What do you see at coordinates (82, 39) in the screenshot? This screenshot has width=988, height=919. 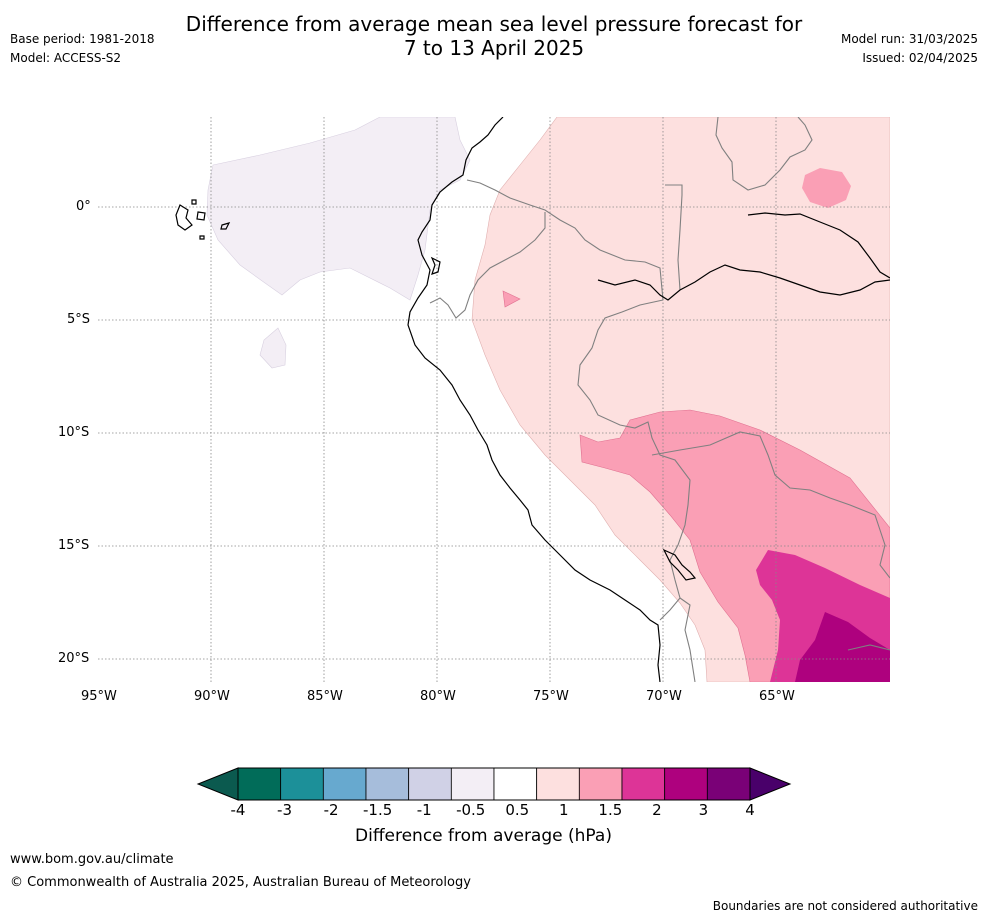 I see `base-period: Base period: 1981-2018` at bounding box center [82, 39].